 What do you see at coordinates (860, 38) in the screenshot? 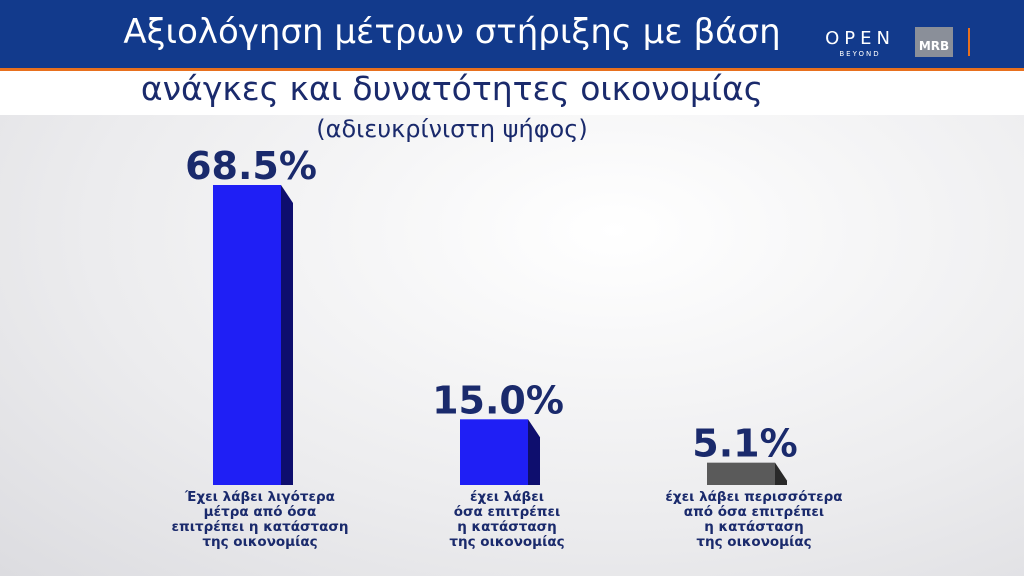
I see `channel-logo: OPEN` at bounding box center [860, 38].